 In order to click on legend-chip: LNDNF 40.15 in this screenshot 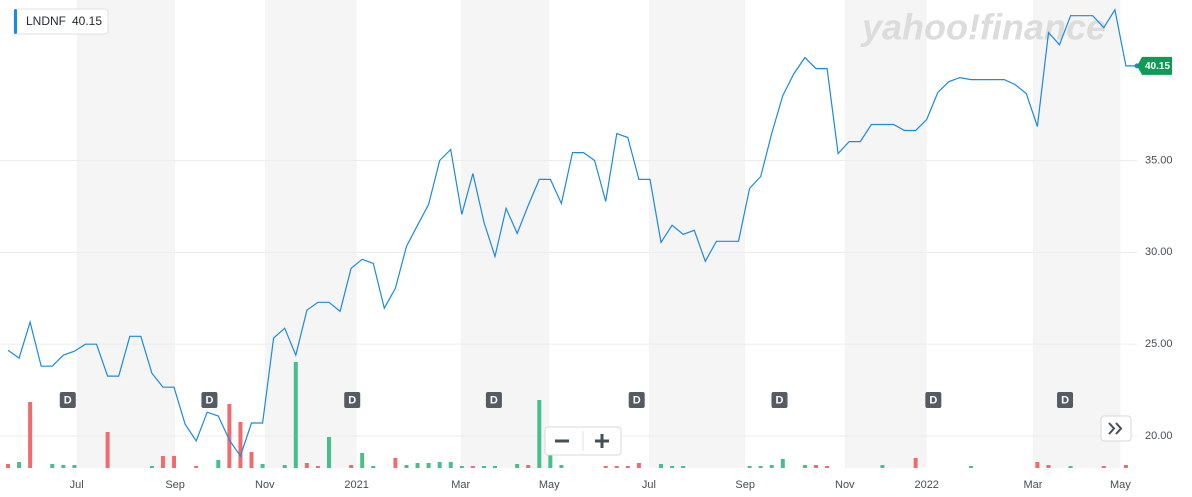, I will do `click(61, 21)`.